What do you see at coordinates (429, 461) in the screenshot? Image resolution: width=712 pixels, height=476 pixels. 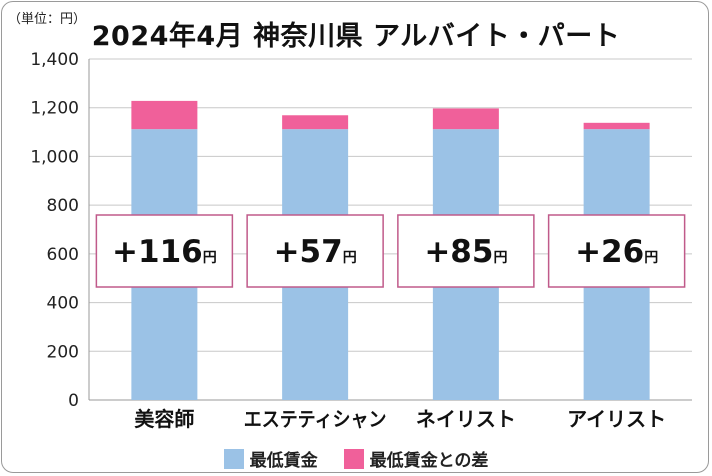 I see `legend-label-difference: 最低賃金との差` at bounding box center [429, 461].